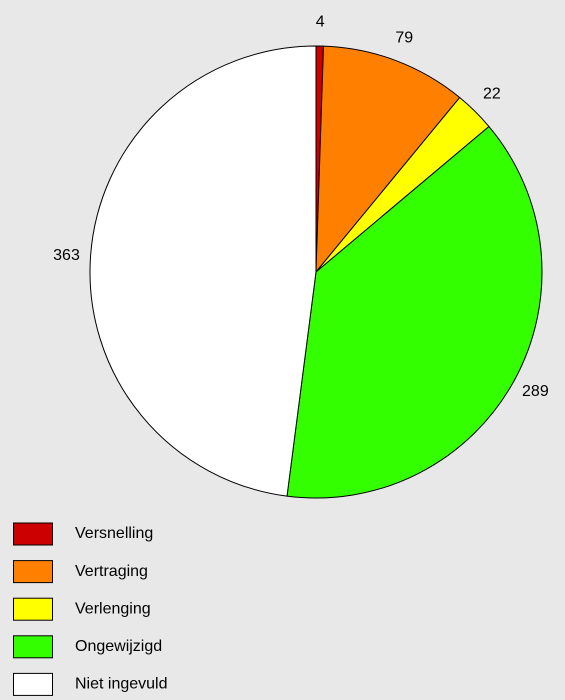 The width and height of the screenshot is (565, 700). I want to click on slice-label: 4, so click(320, 21).